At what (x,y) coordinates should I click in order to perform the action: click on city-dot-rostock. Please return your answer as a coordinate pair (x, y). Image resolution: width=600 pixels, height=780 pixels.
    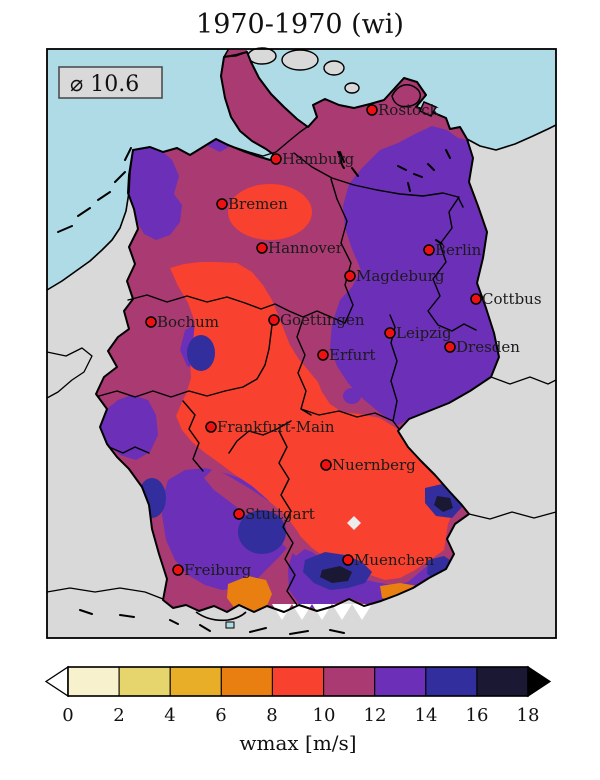
    Looking at the image, I should click on (372, 110).